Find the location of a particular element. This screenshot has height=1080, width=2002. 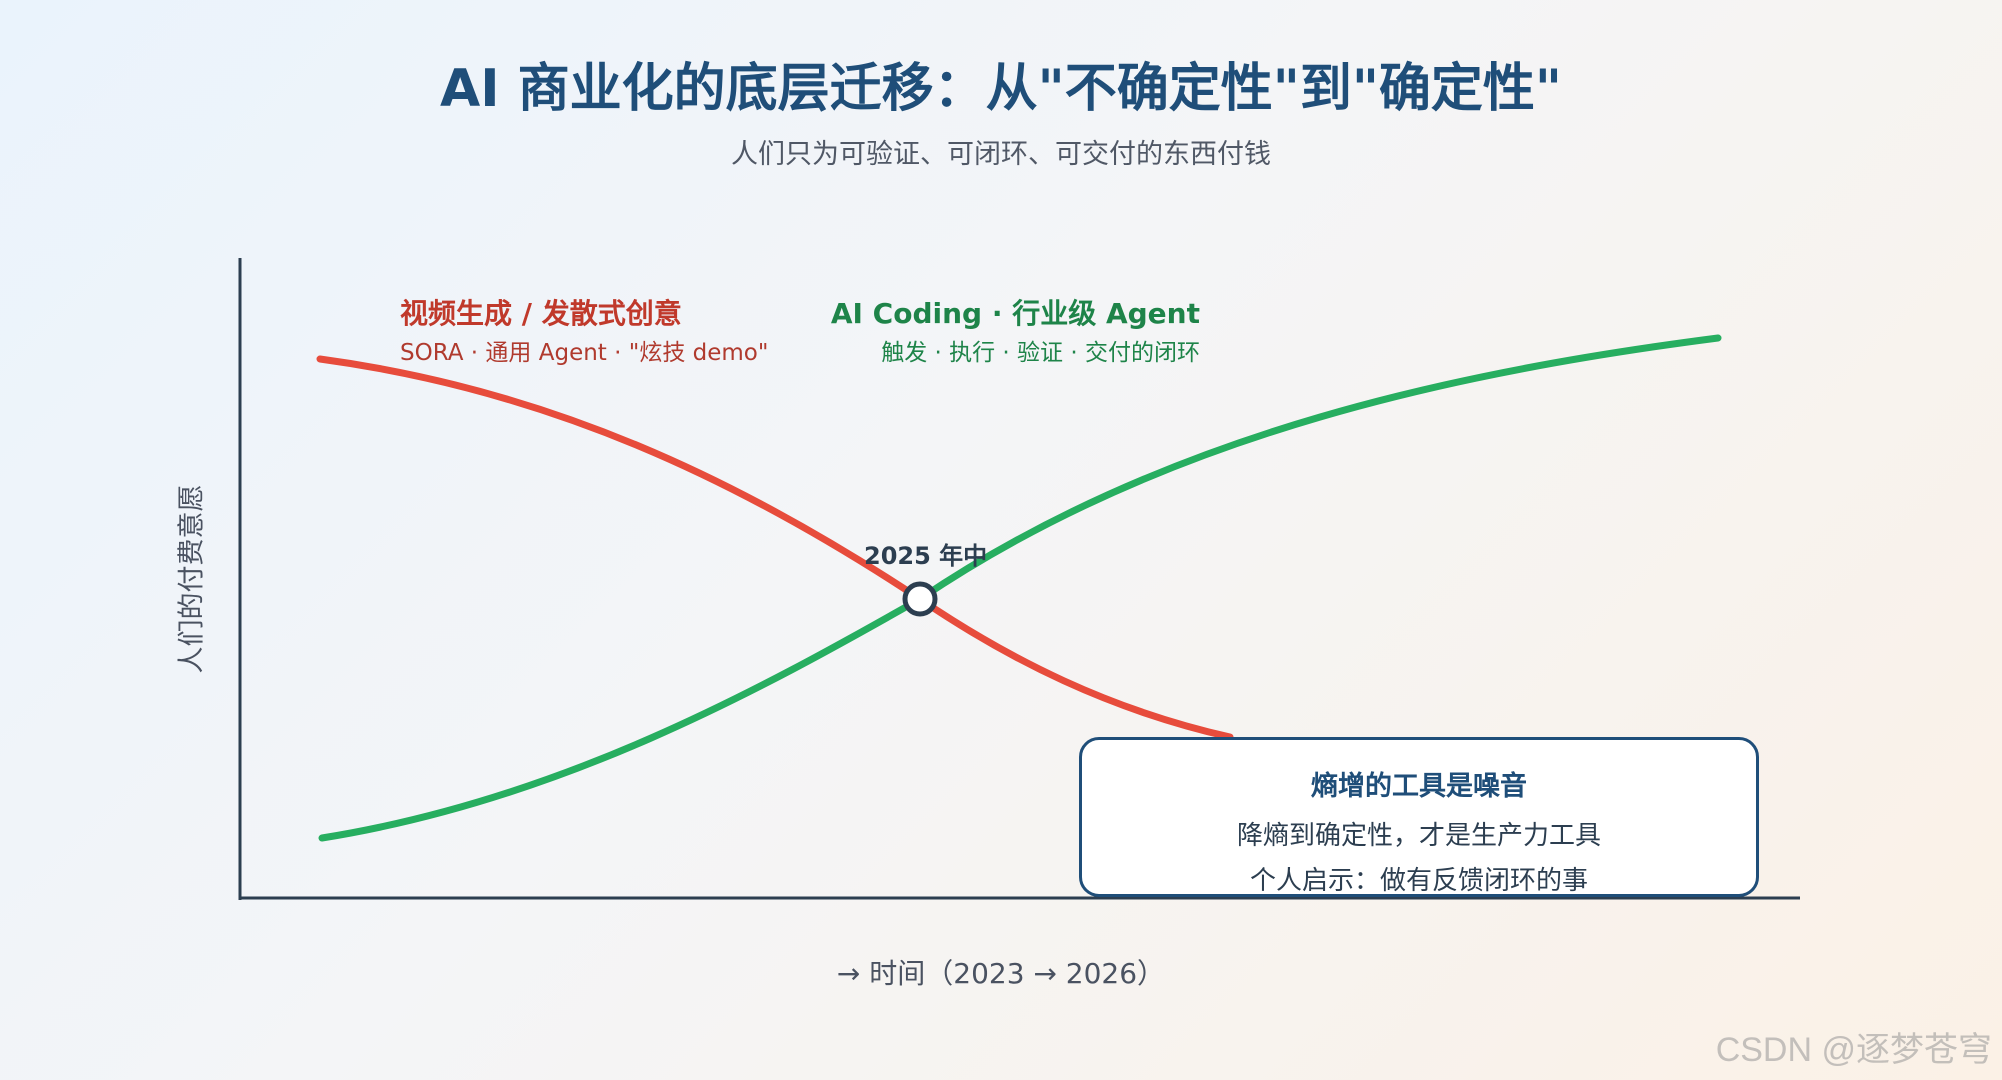

x-axis-label: → 时间（2023 → 2026） is located at coordinates (1001, 973).